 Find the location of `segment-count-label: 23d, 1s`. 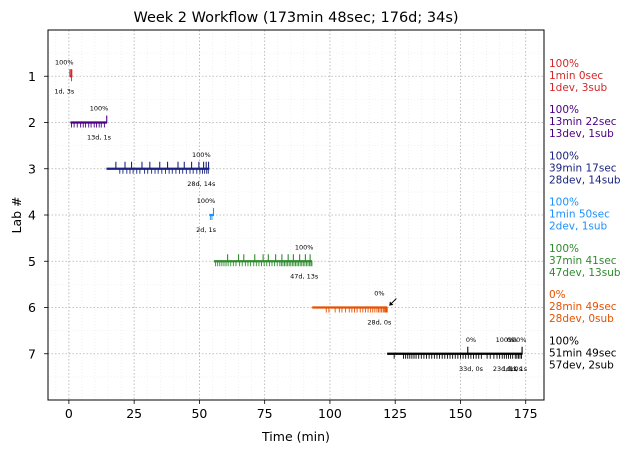

segment-count-label: 23d, 1s is located at coordinates (505, 369).